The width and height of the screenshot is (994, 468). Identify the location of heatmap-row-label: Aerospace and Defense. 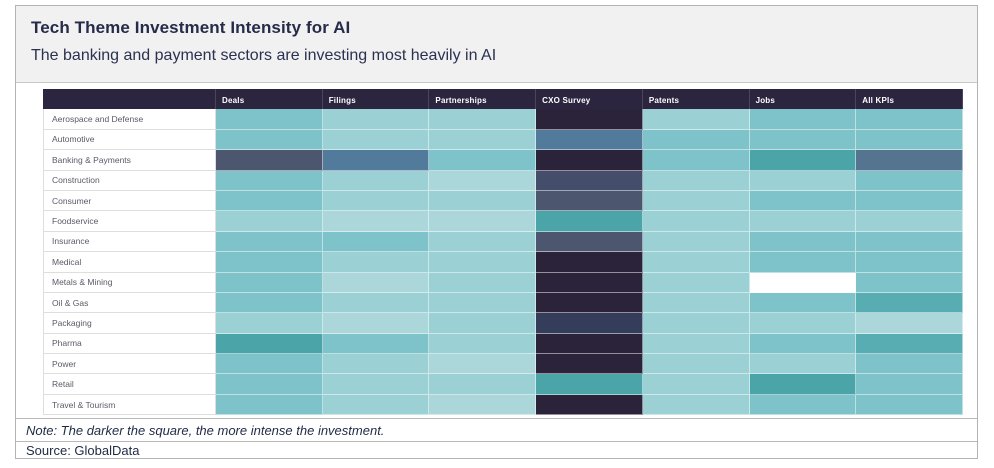
(129, 119).